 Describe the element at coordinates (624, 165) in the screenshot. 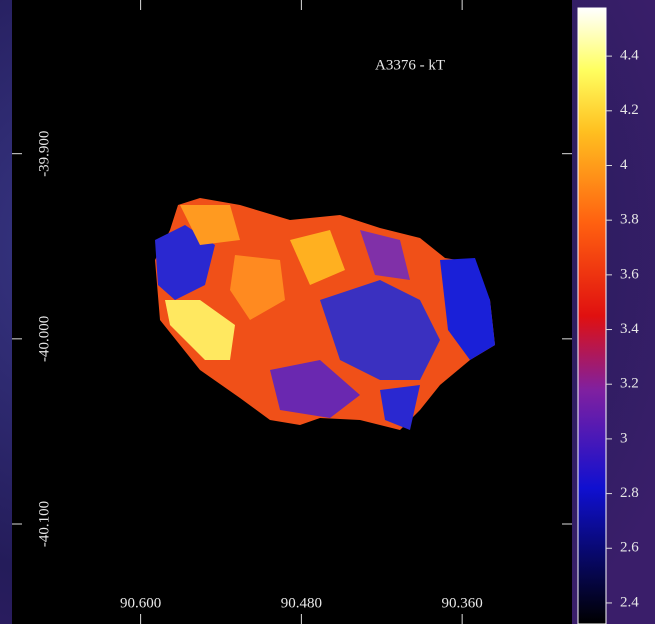

I see `colorbar-tick-label: 4` at that location.